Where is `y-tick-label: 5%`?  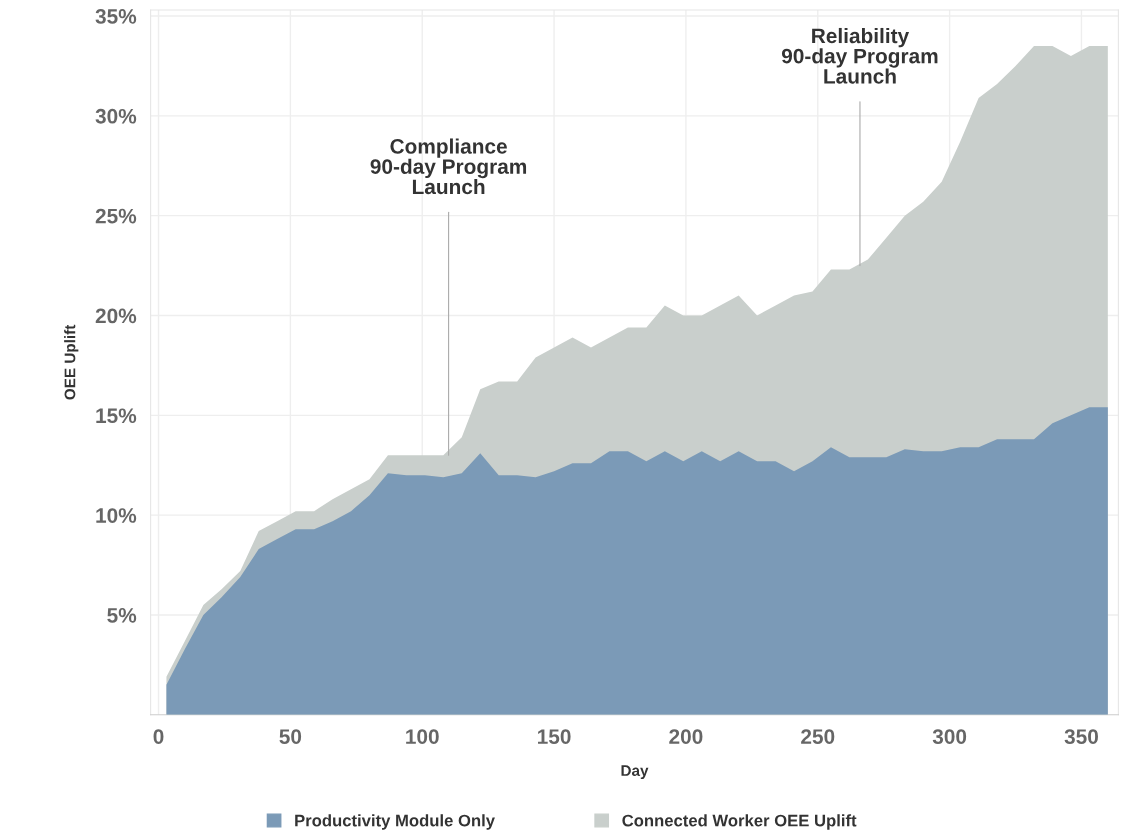 y-tick-label: 5% is located at coordinates (122, 615).